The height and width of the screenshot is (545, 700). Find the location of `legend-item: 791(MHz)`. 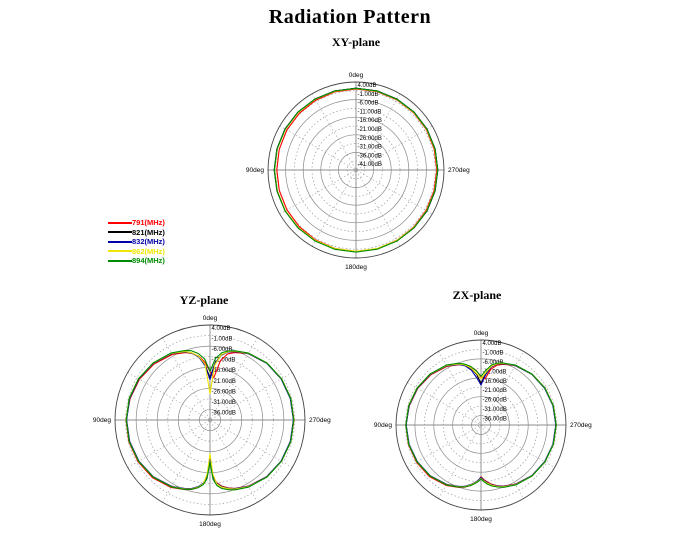

legend-item: 791(MHz) is located at coordinates (148, 223).